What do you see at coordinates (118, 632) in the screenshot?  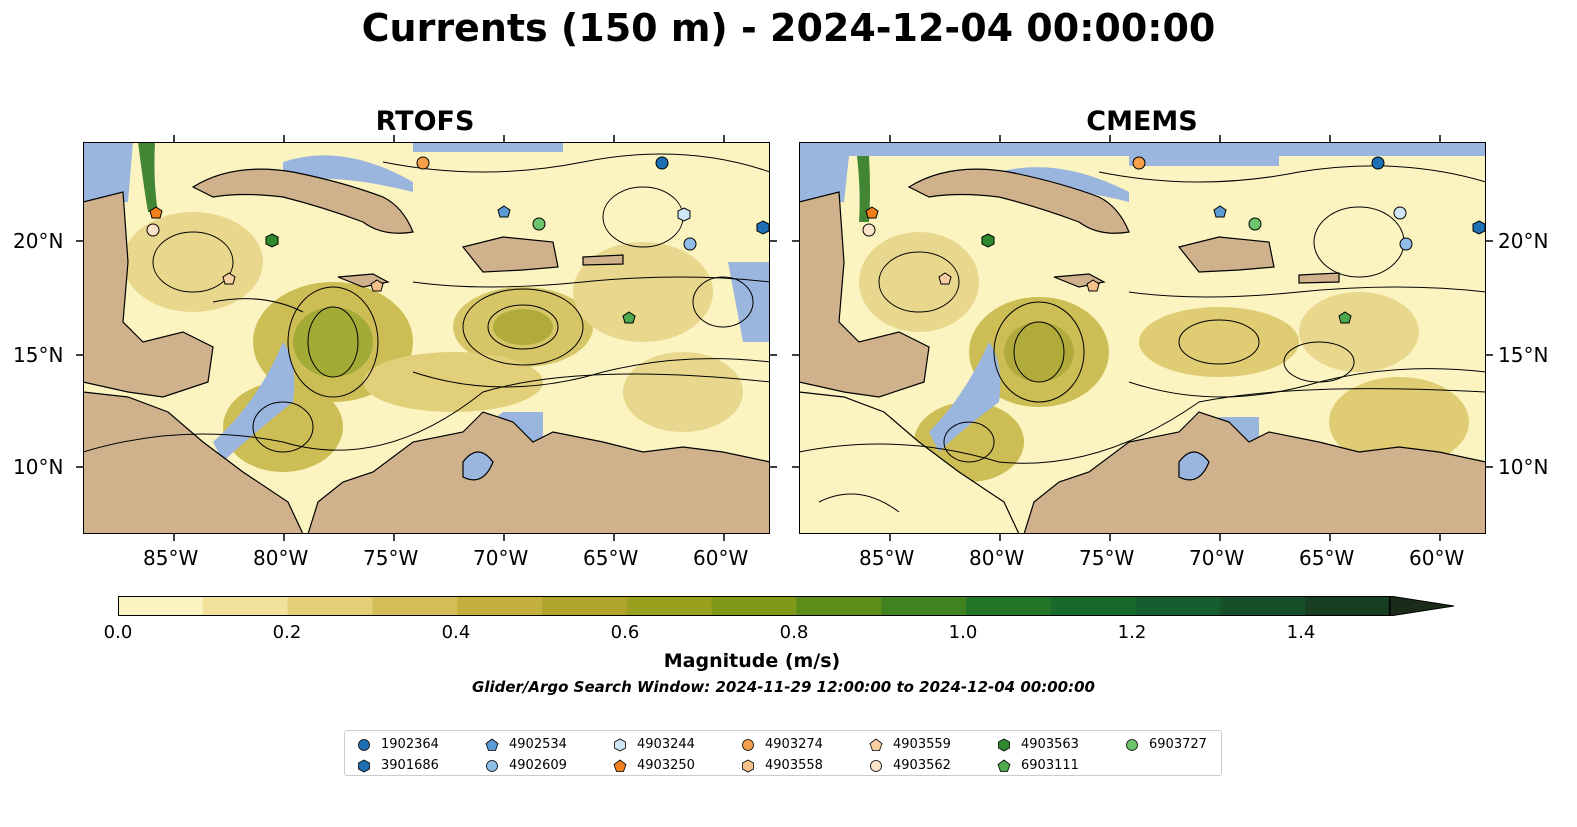 I see `colorbar-tick: 0.0` at bounding box center [118, 632].